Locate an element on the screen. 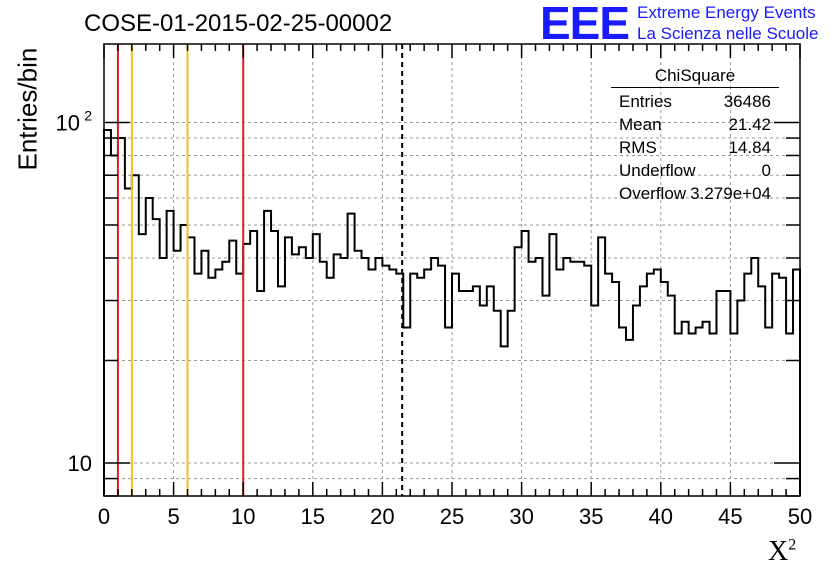 This screenshot has height=572, width=836. logo-line-2: La Scienza nelle Scuole is located at coordinates (728, 33).